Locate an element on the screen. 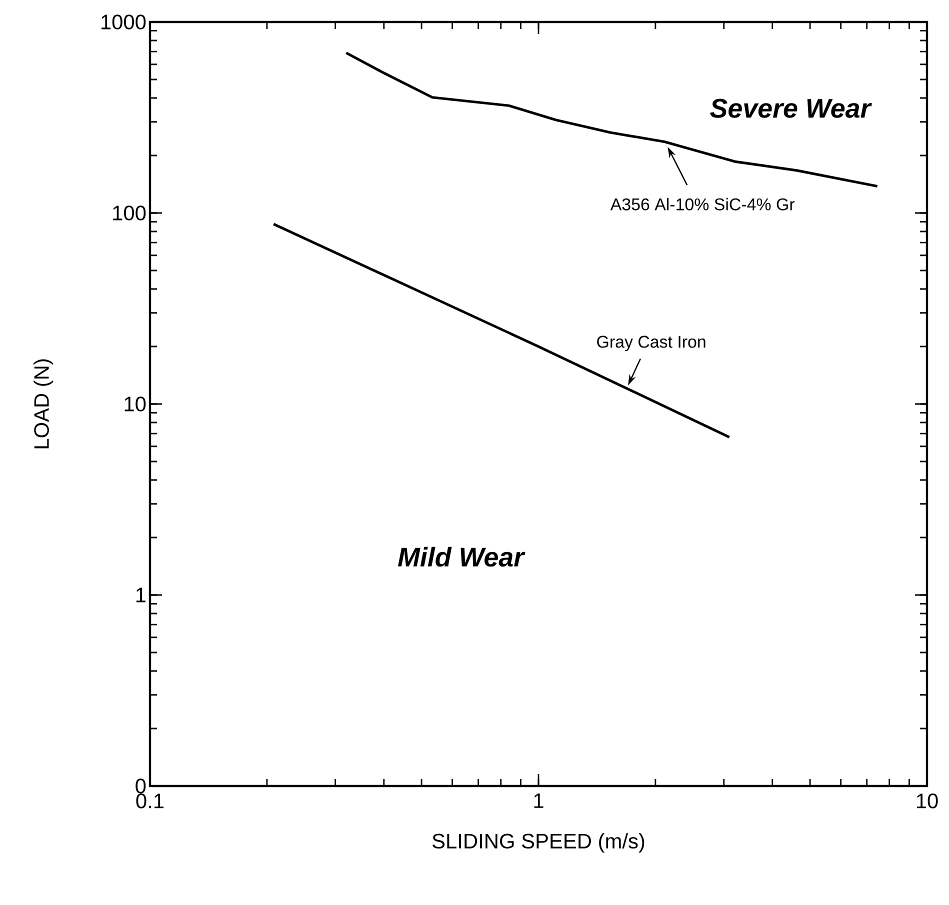 This screenshot has height=905, width=949. y-tick-label: 0 is located at coordinates (141, 786).